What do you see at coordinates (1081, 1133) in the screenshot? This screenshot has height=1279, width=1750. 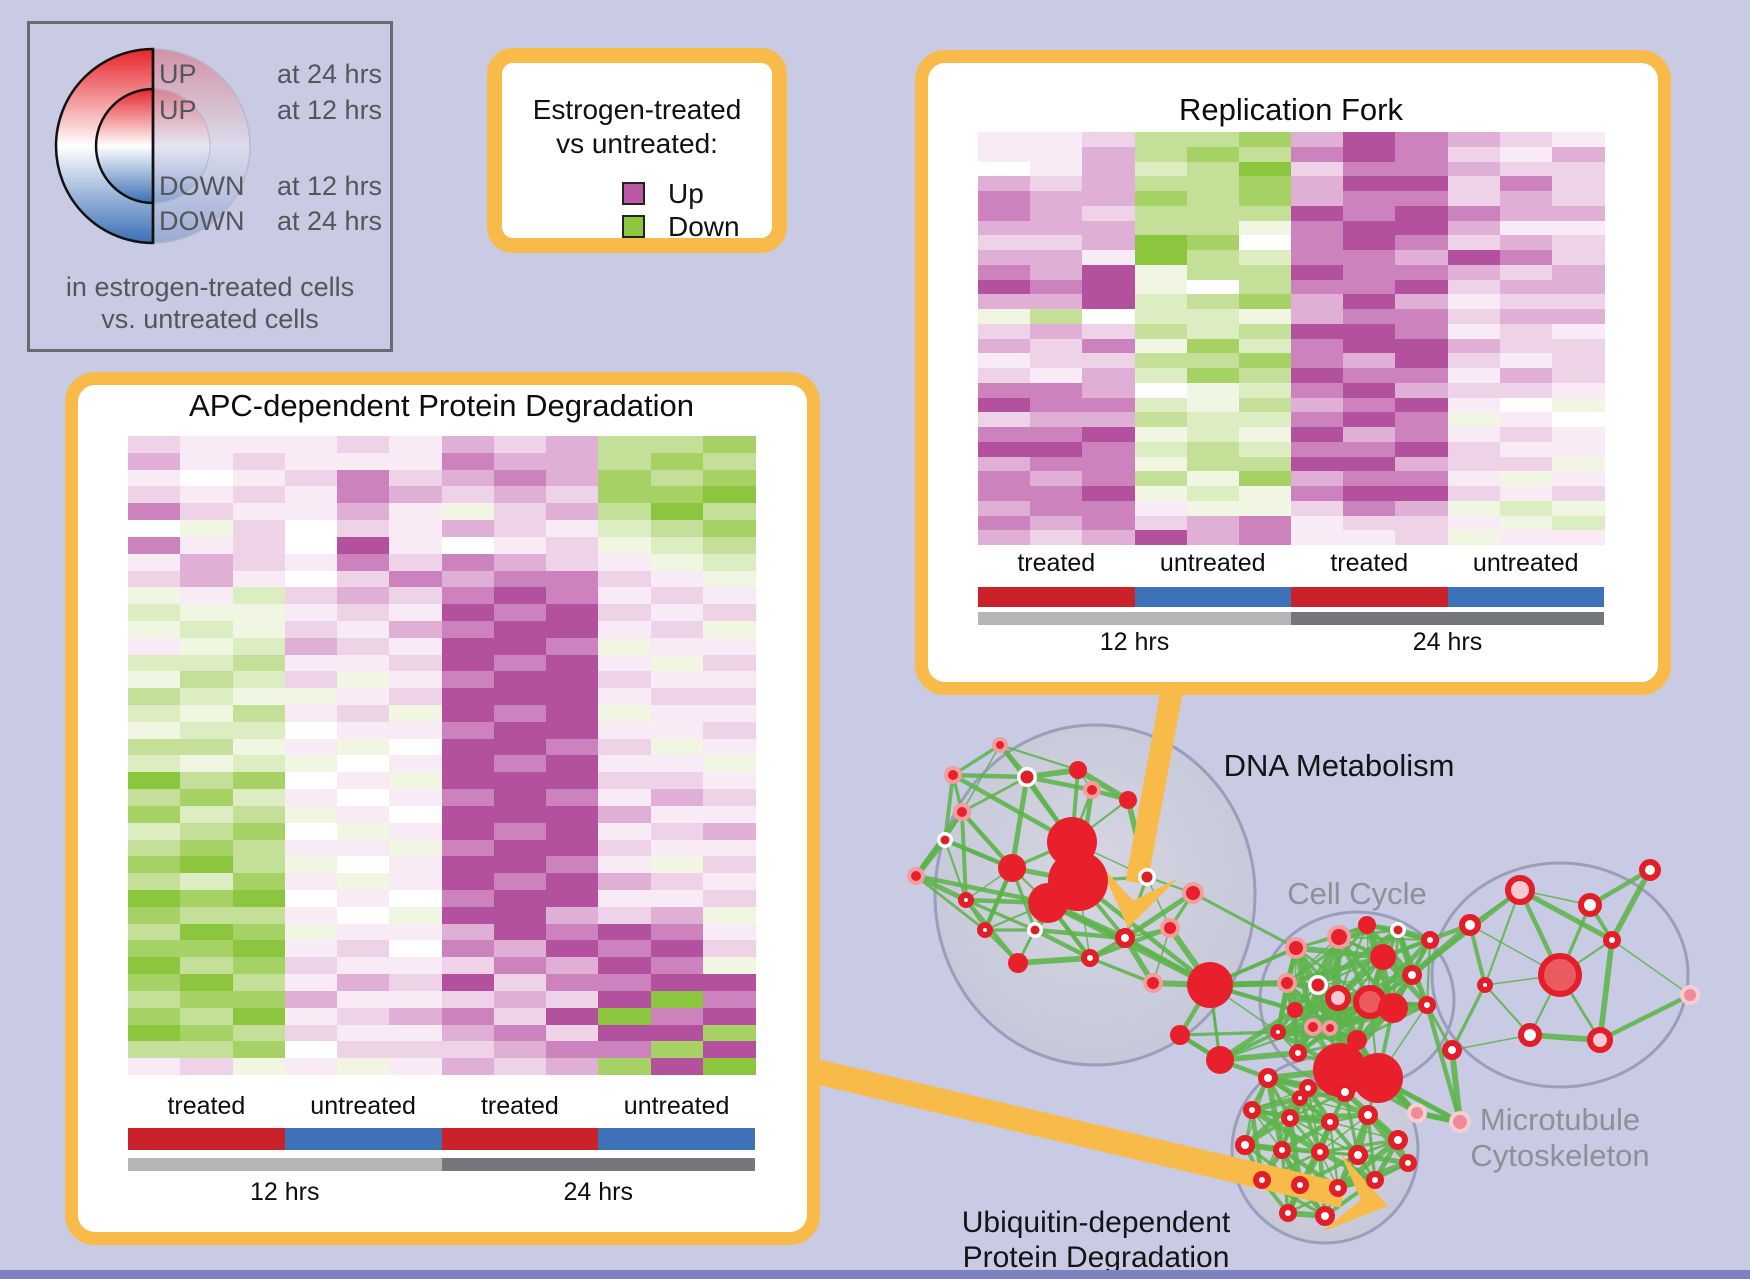 I see `annotation-arrow-shaft` at bounding box center [1081, 1133].